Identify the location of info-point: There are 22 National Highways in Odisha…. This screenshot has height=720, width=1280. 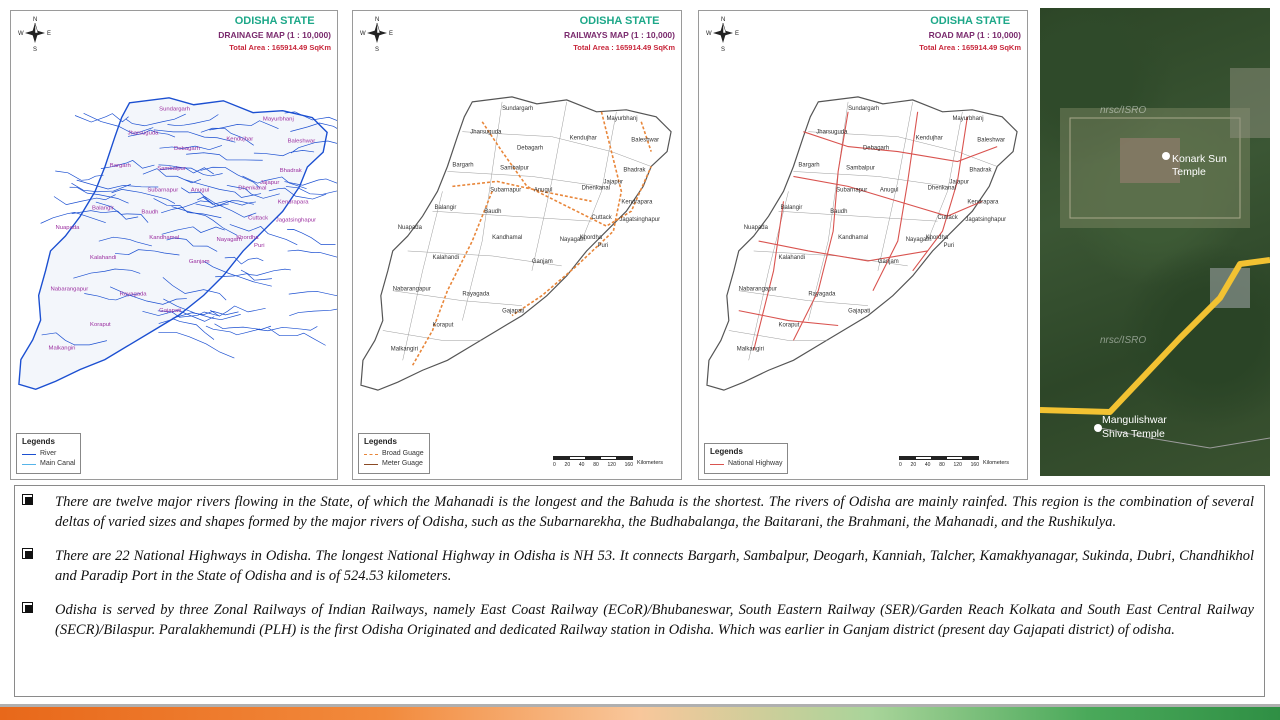
(637, 566).